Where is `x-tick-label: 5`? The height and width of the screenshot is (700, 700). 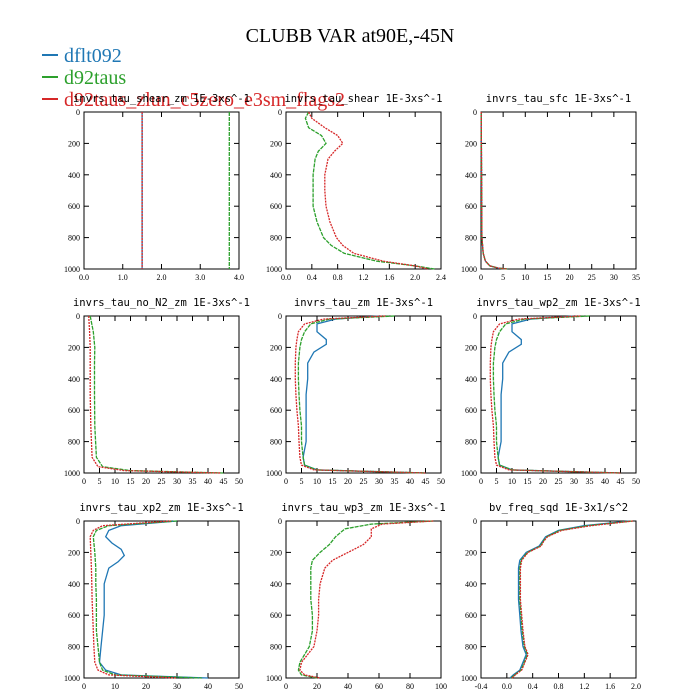 x-tick-label: 5 is located at coordinates (302, 481).